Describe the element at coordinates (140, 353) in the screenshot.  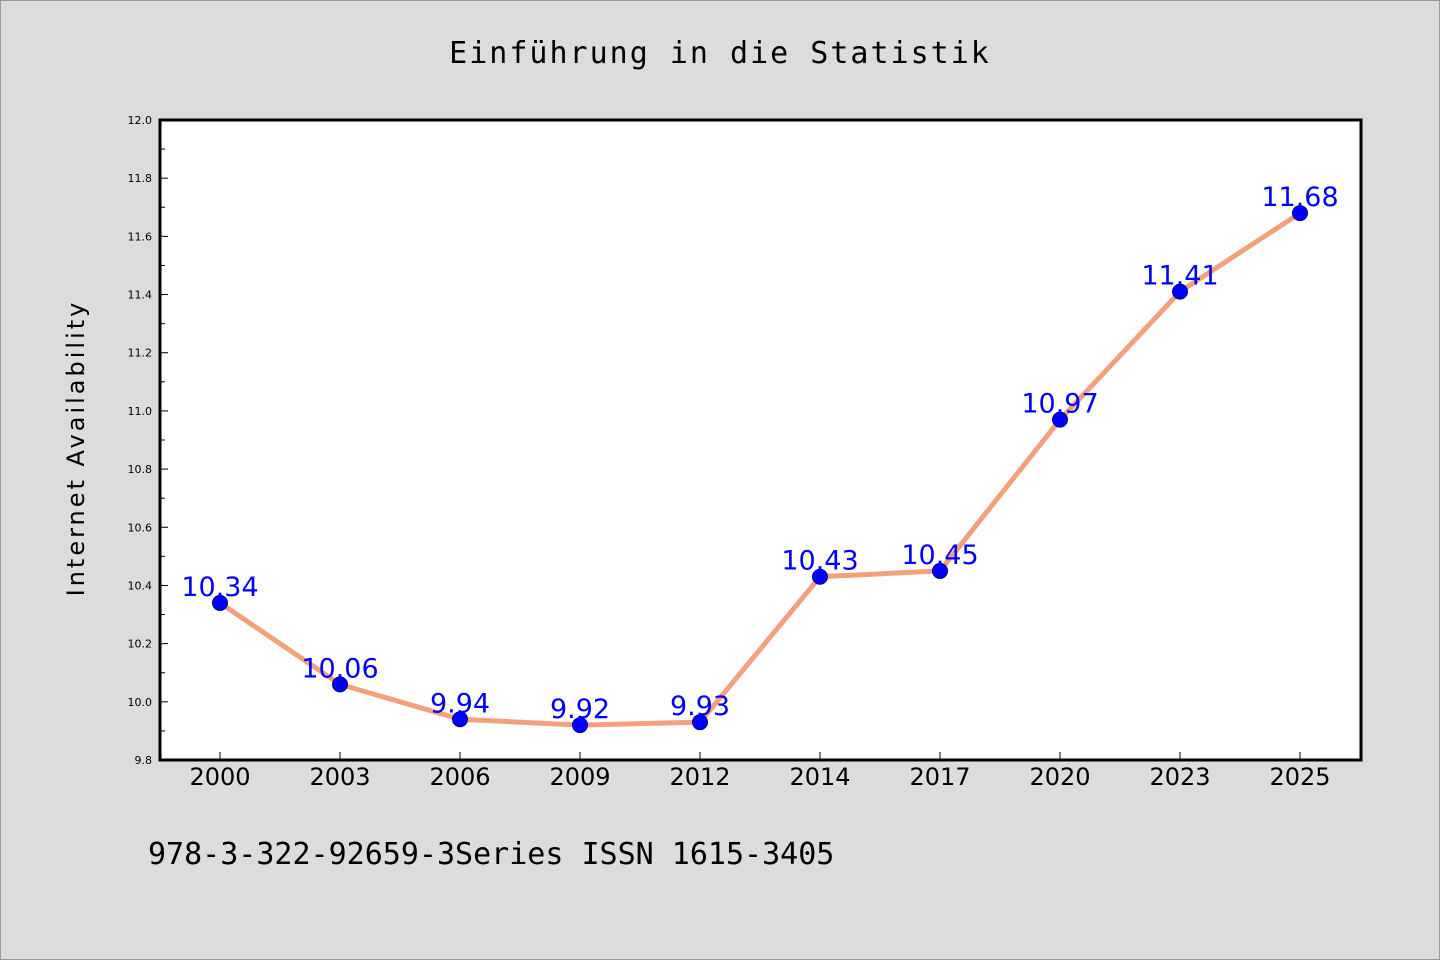
I see `y-tick-label: 11.2` at that location.